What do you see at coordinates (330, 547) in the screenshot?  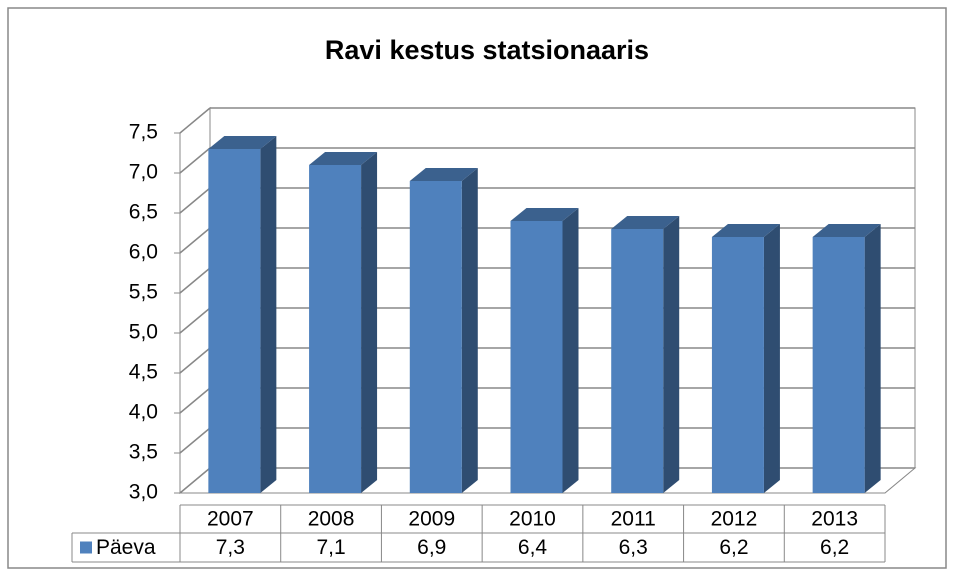 I see `data-label: 7,1` at bounding box center [330, 547].